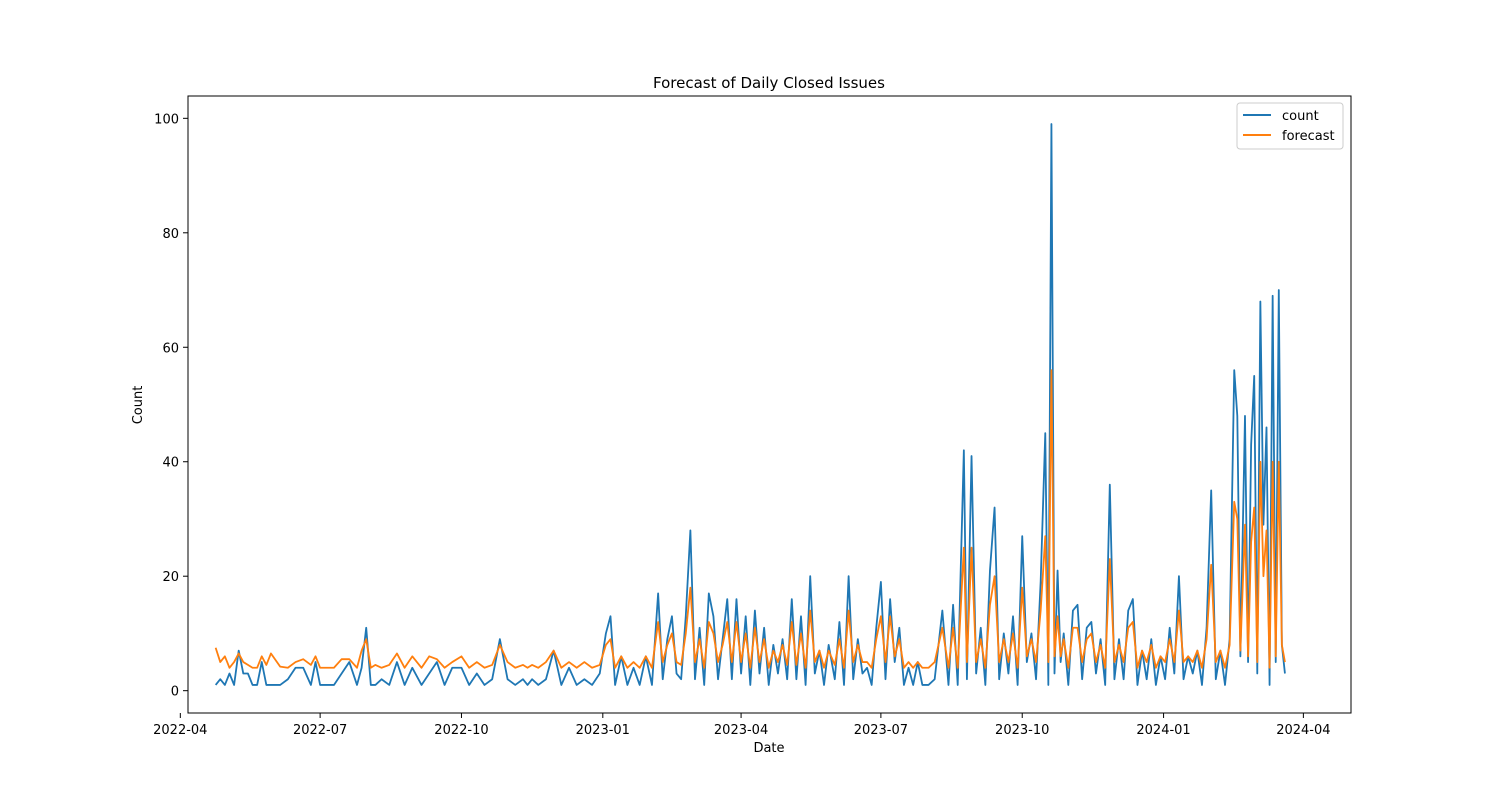 Image resolution: width=1500 pixels, height=800 pixels. I want to click on x-tick-label: 2023-01, so click(603, 730).